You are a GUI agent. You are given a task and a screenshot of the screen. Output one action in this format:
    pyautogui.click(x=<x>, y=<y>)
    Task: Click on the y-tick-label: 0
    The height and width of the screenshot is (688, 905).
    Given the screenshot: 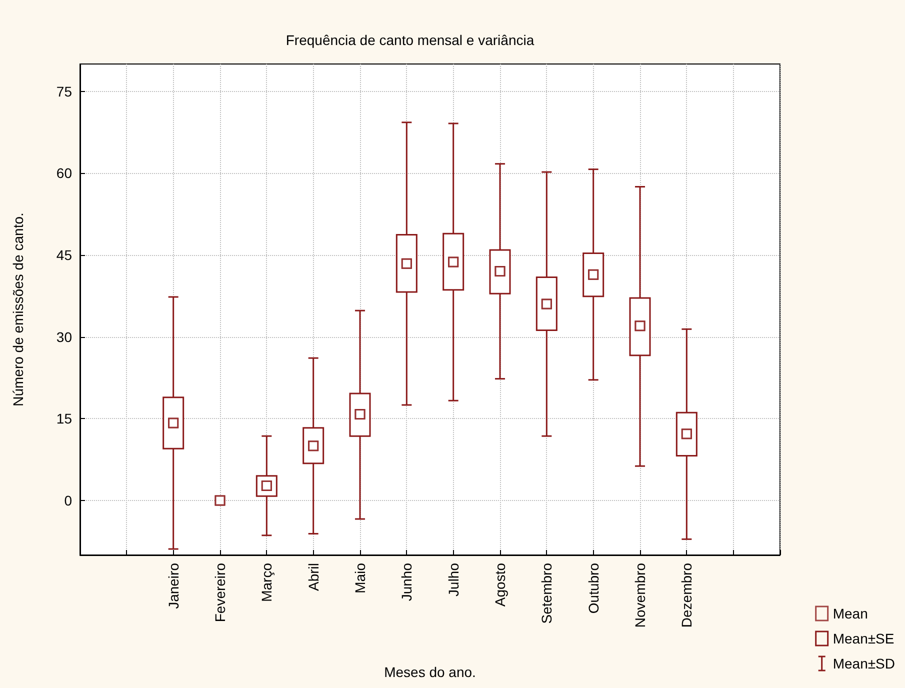 What is the action you would take?
    pyautogui.click(x=68, y=500)
    